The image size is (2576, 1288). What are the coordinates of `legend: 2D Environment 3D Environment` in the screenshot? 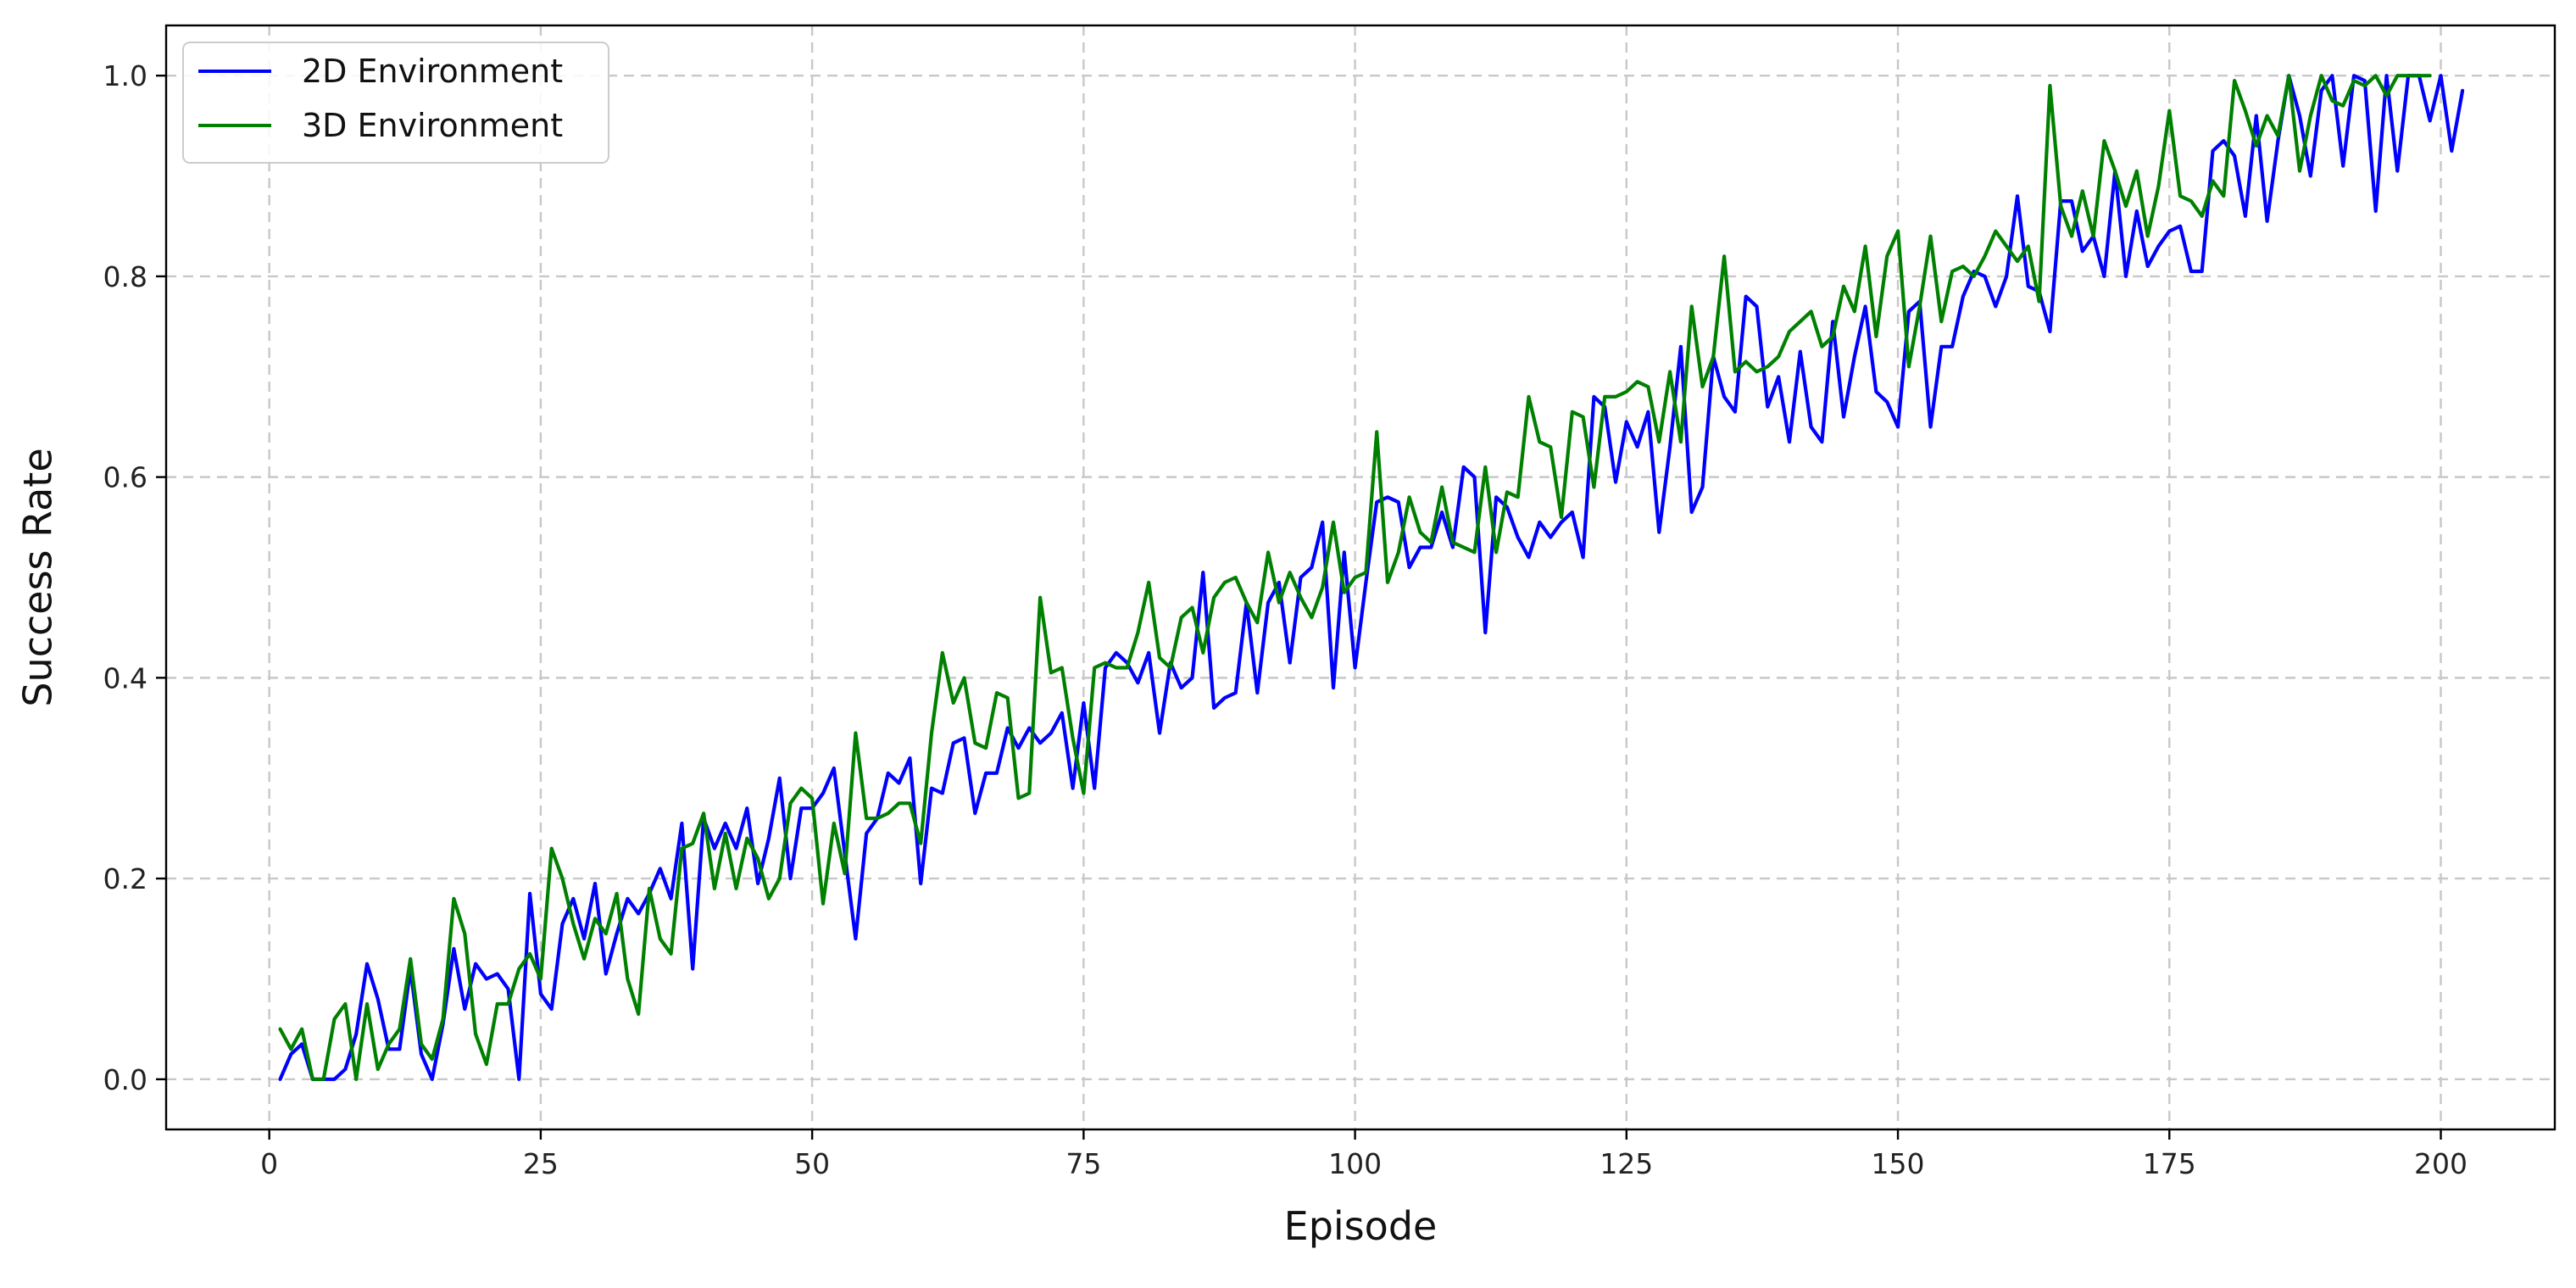 It's located at (395, 103).